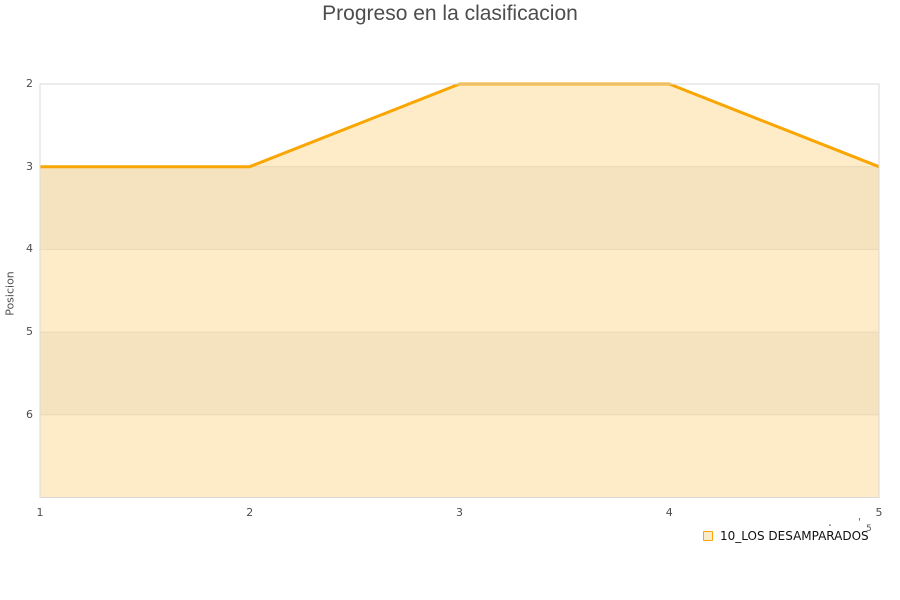 Image resolution: width=900 pixels, height=600 pixels. Describe the element at coordinates (450, 13) in the screenshot. I see `chart-title: Progreso en la clasificacion` at that location.